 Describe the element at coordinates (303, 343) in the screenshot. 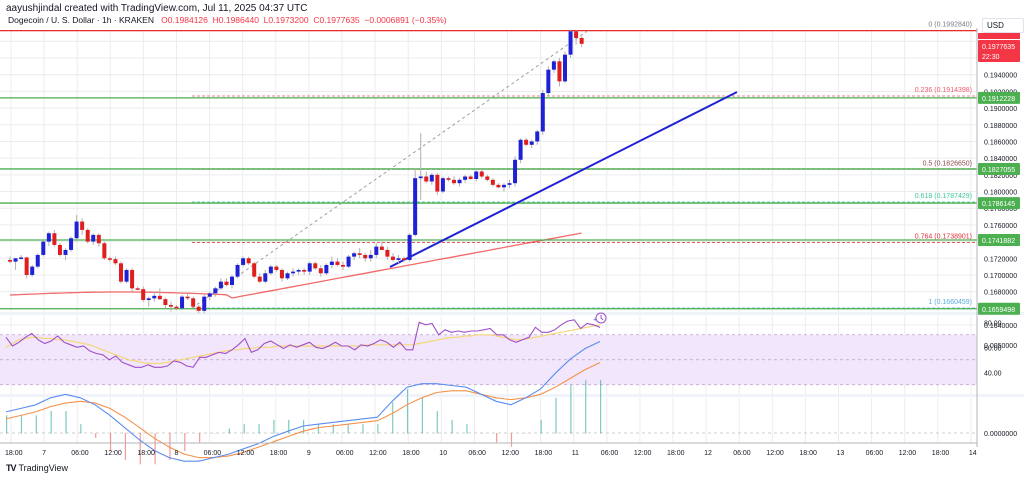

I see `rsi-line` at that location.